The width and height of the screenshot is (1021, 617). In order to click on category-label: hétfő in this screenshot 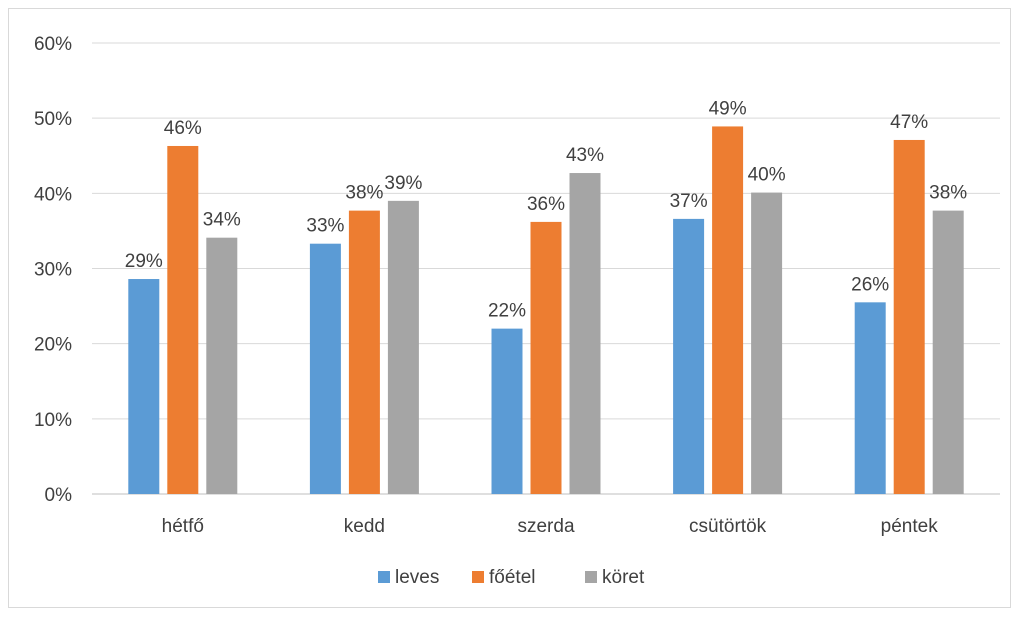, I will do `click(183, 526)`.